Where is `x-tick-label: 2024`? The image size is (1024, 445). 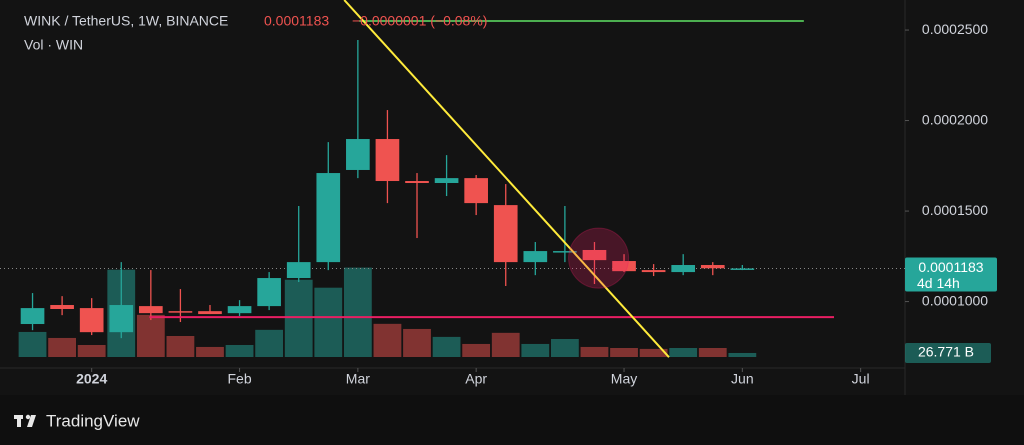 x-tick-label: 2024 is located at coordinates (91, 379).